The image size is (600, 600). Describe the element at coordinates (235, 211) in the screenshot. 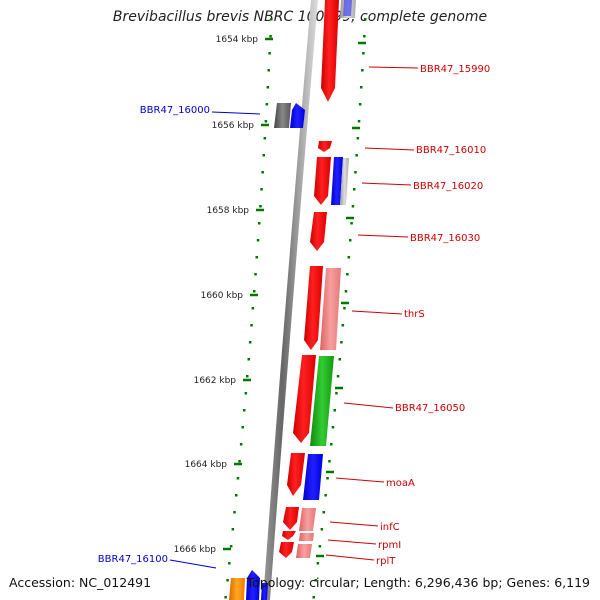

I see `tick-1658: 1658 kbp` at that location.